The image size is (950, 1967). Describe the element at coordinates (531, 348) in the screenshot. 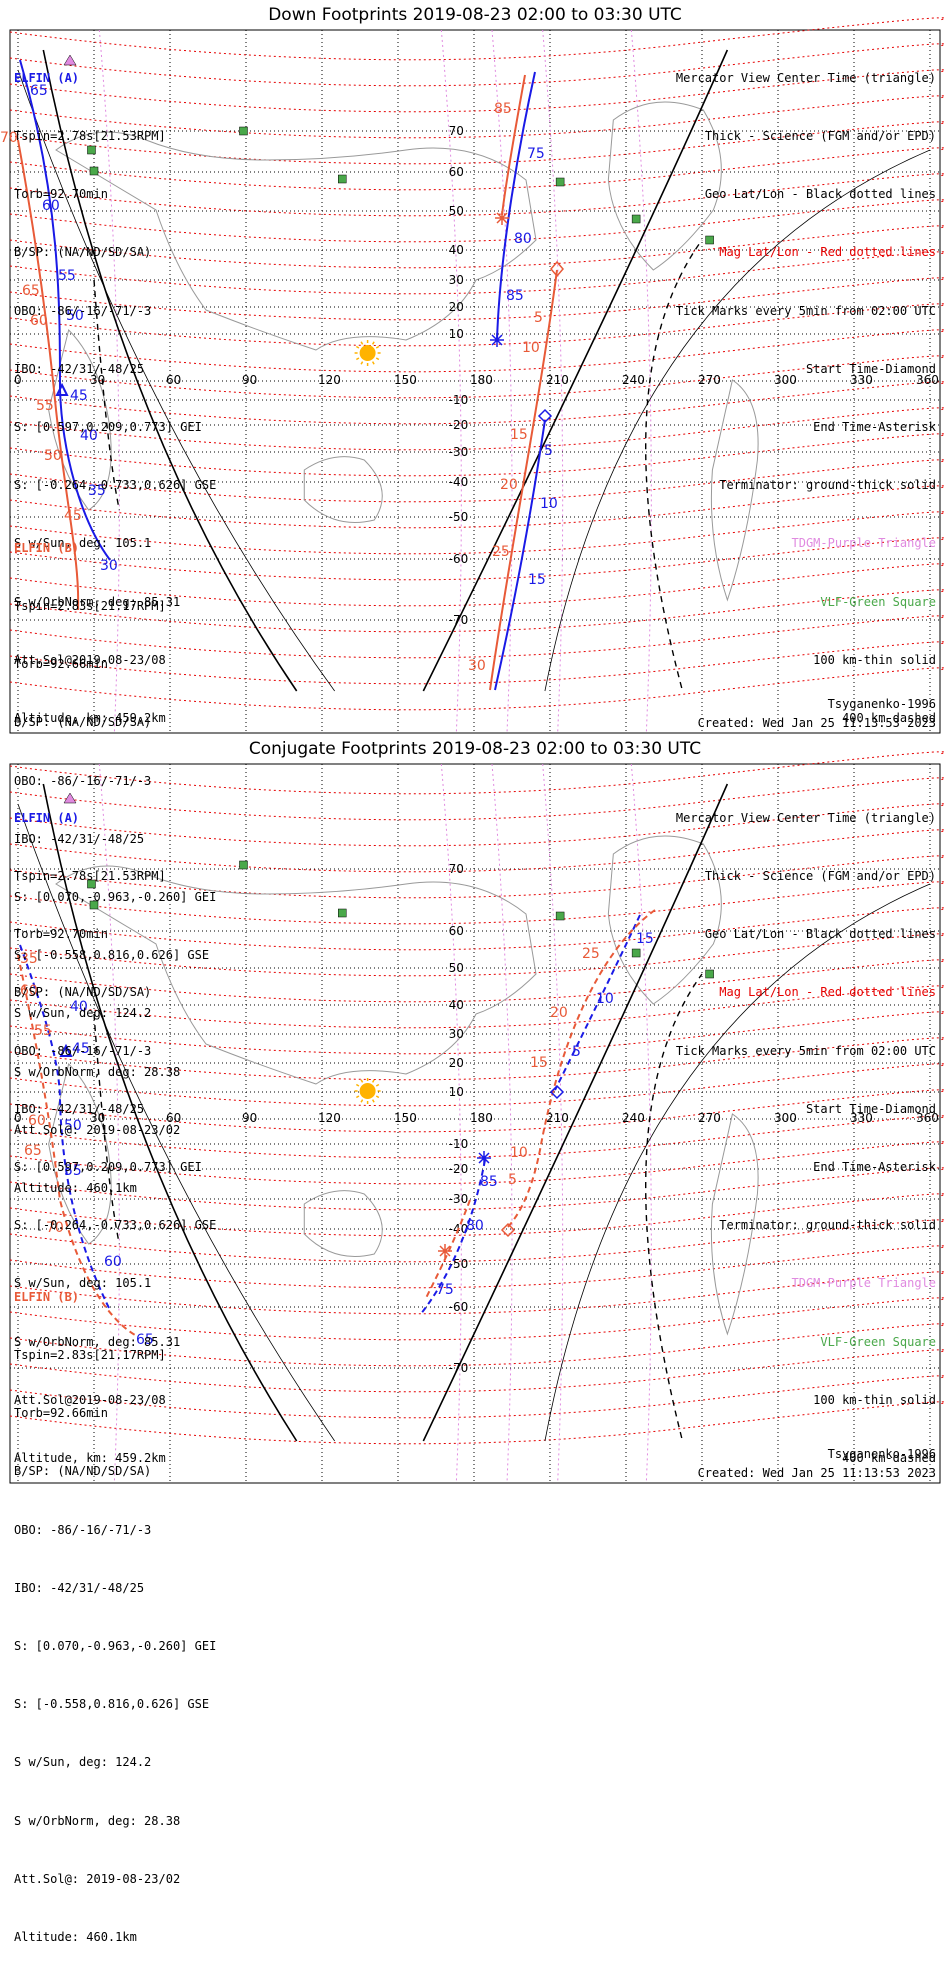

I see `elfin-b-tick-label: 10` at that location.